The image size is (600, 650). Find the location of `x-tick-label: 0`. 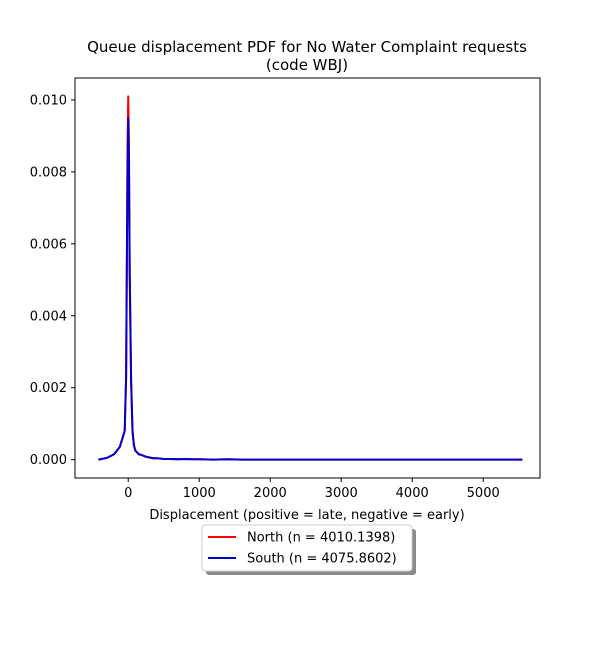

x-tick-label: 0 is located at coordinates (128, 493).